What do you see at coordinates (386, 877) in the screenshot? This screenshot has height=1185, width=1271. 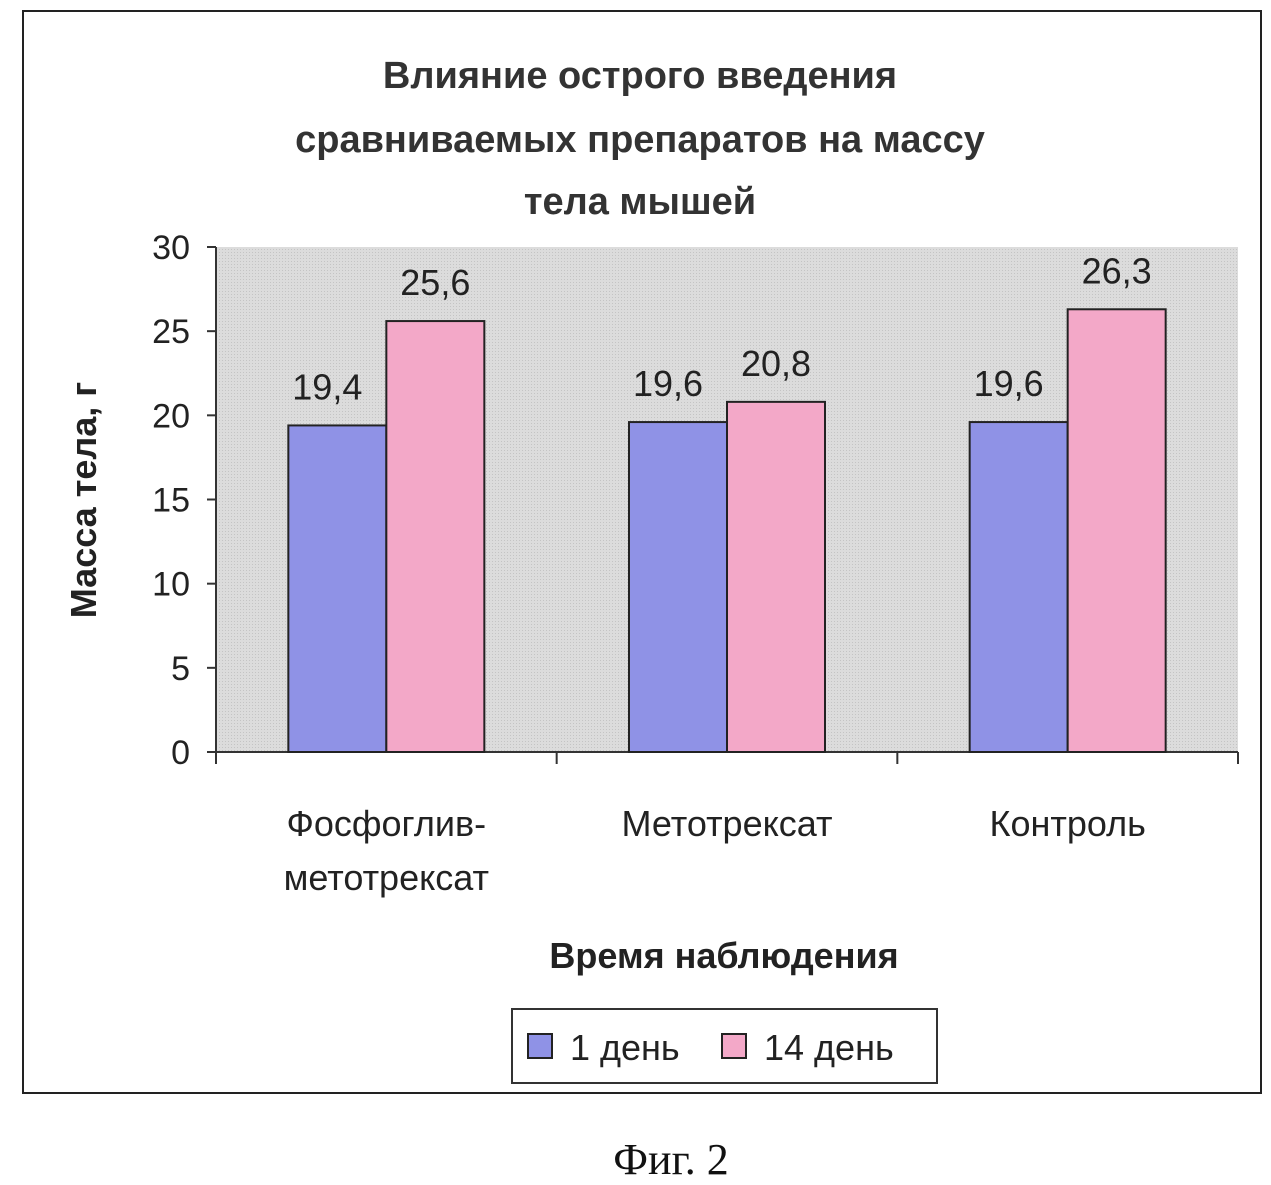 I see `x-category-label: метотрексат` at bounding box center [386, 877].